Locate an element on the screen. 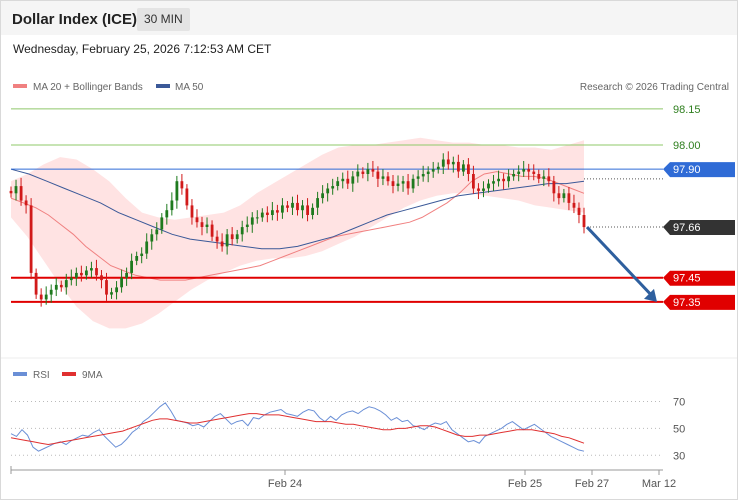  rsi-ma-line is located at coordinates (297, 429).